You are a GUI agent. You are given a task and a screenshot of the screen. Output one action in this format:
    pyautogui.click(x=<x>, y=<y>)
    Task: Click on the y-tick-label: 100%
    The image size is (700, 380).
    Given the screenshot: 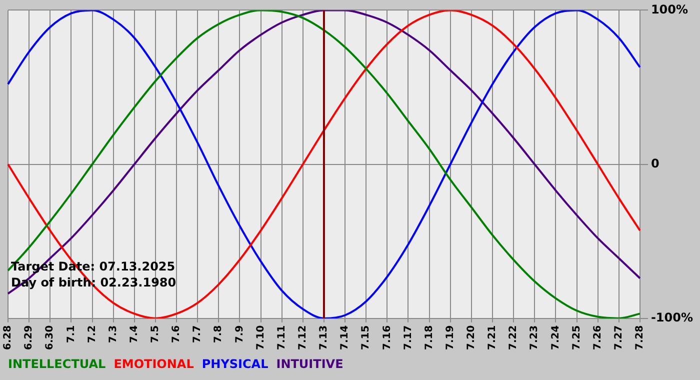 What is the action you would take?
    pyautogui.click(x=669, y=9)
    